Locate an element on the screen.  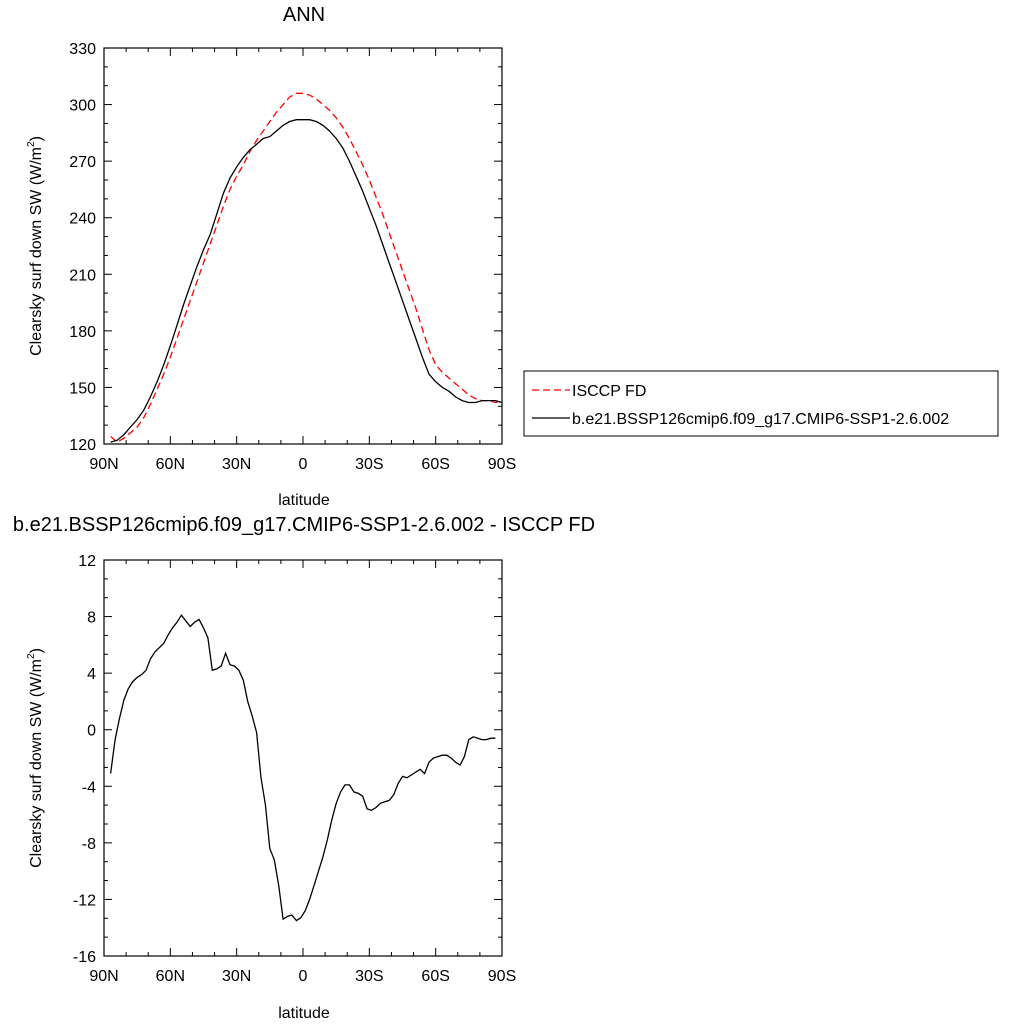
panel2-x-axis-label: latitude is located at coordinates (304, 1013).